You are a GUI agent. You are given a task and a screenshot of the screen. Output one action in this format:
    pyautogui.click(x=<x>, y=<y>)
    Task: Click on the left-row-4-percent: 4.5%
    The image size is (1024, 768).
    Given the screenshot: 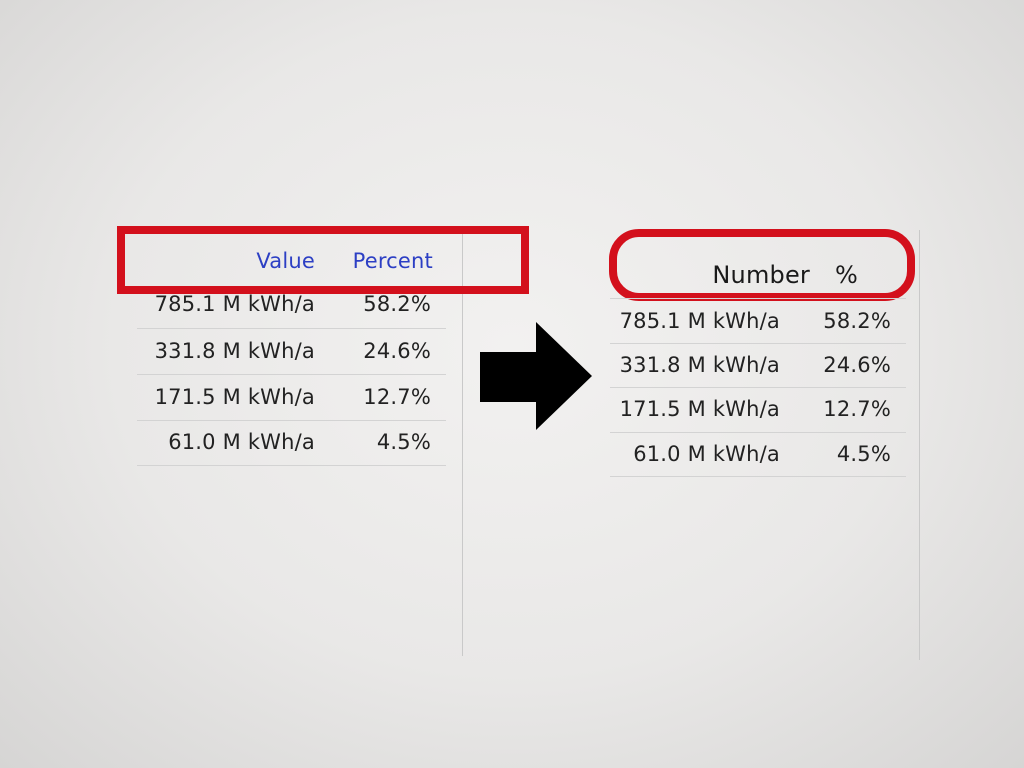 What is the action you would take?
    pyautogui.click(x=403, y=442)
    